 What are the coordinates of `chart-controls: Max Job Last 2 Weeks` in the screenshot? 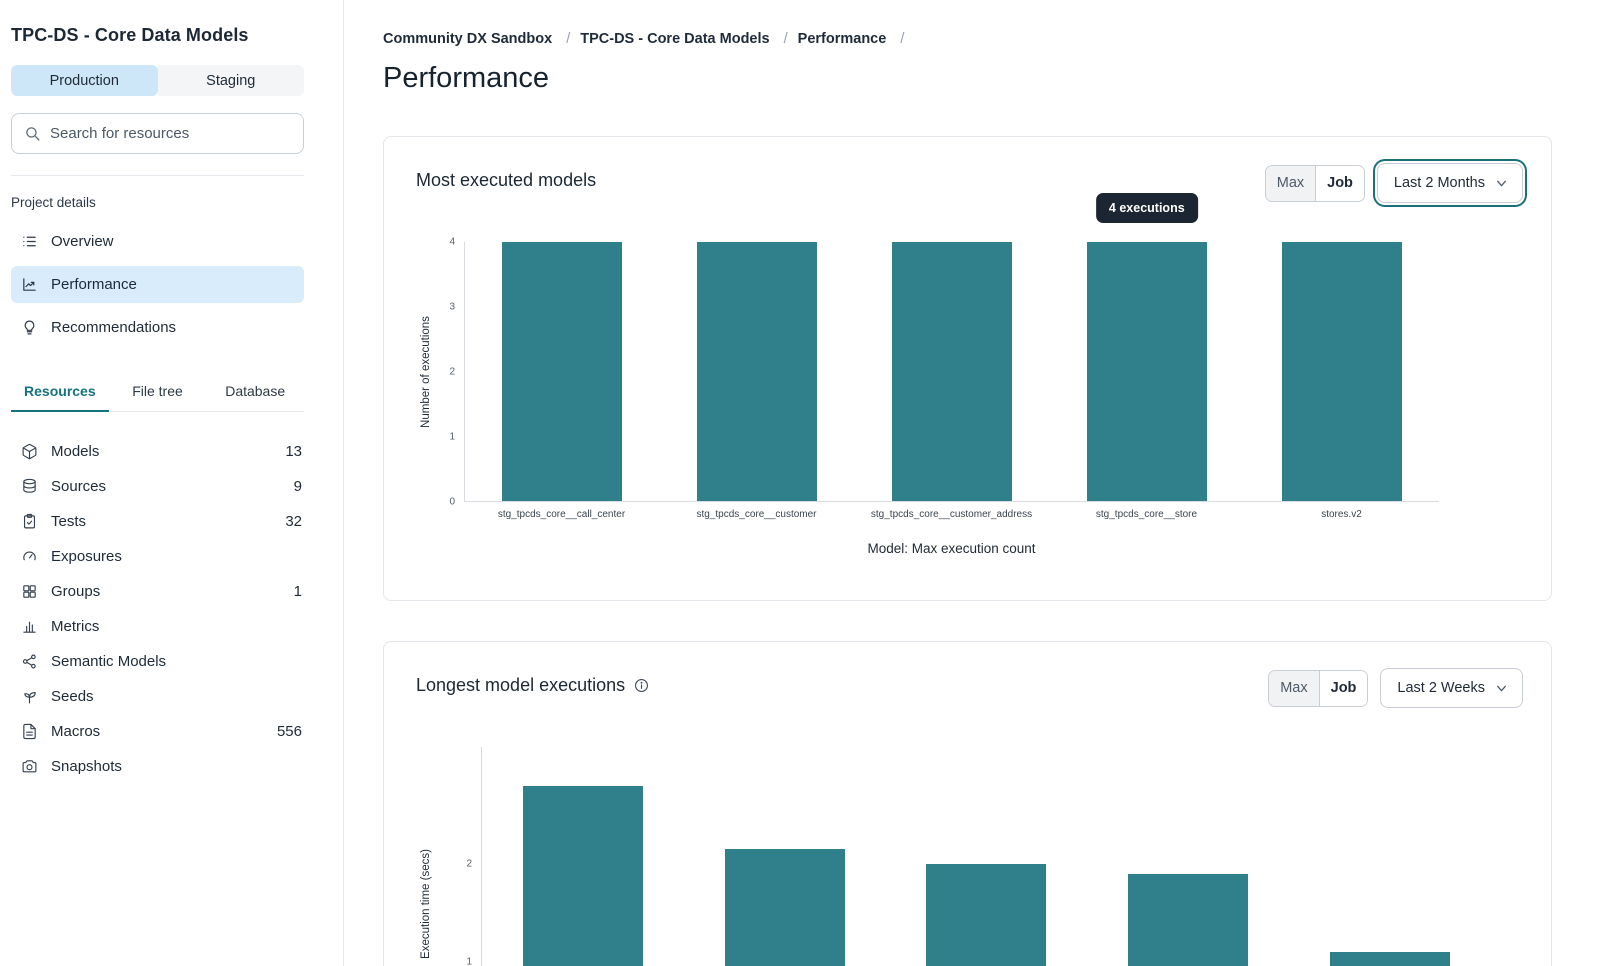 It's located at (1395, 688).